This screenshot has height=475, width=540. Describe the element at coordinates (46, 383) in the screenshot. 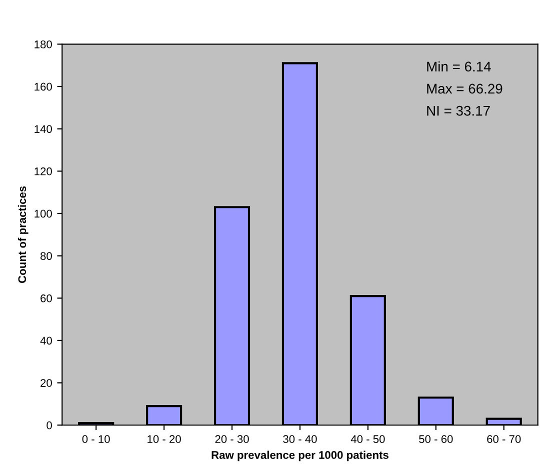

I see `y-tick-label: 20` at that location.